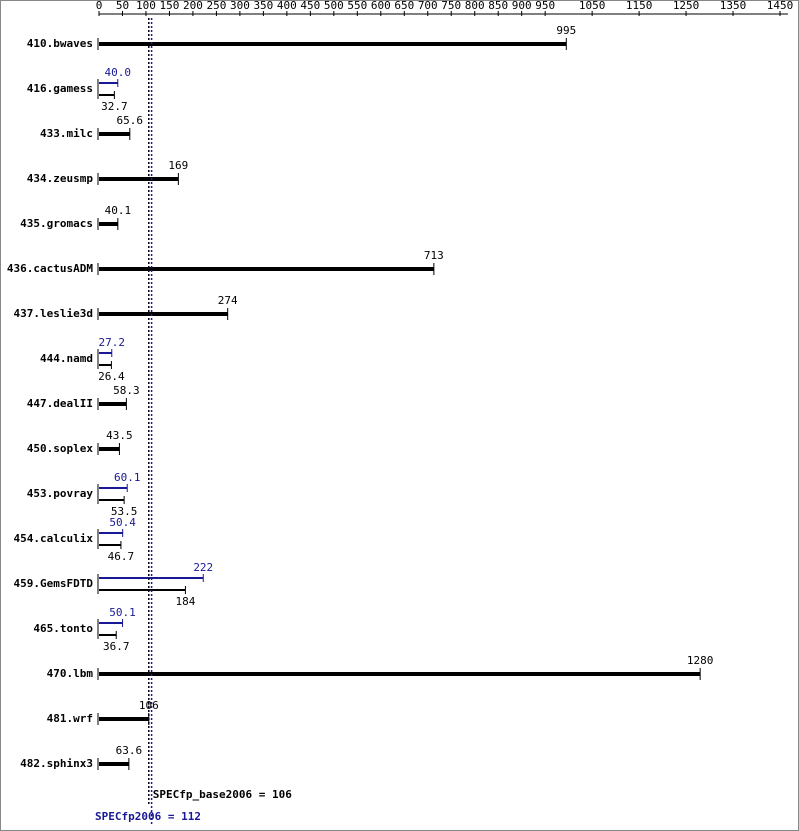 The width and height of the screenshot is (799, 831). Describe the element at coordinates (122, 612) in the screenshot. I see `peak-value-label: 50.1` at that location.